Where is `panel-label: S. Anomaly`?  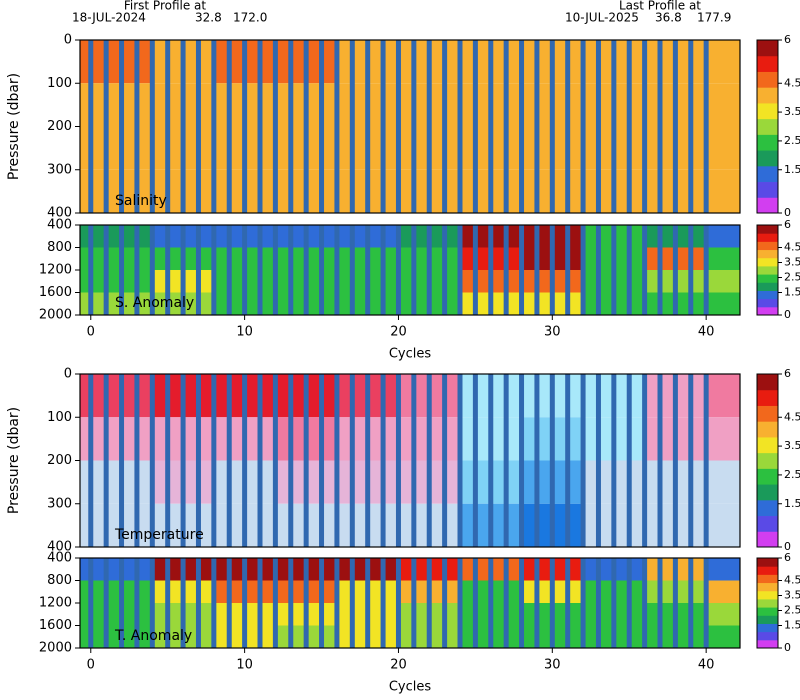
panel-label: S. Anomaly is located at coordinates (154, 303).